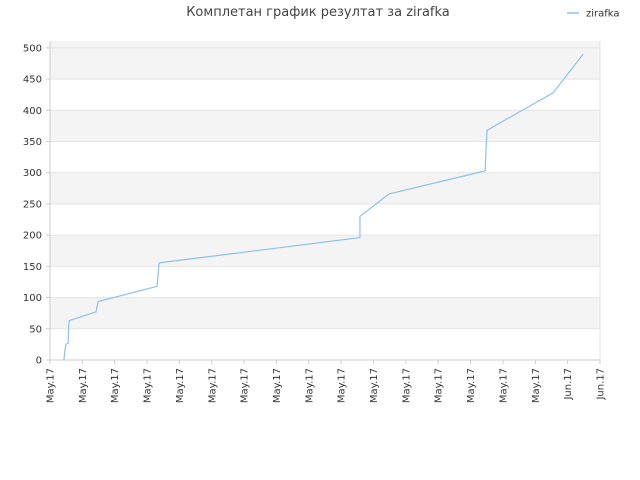 The width and height of the screenshot is (640, 480). I want to click on y-tick-label: 50, so click(35, 329).